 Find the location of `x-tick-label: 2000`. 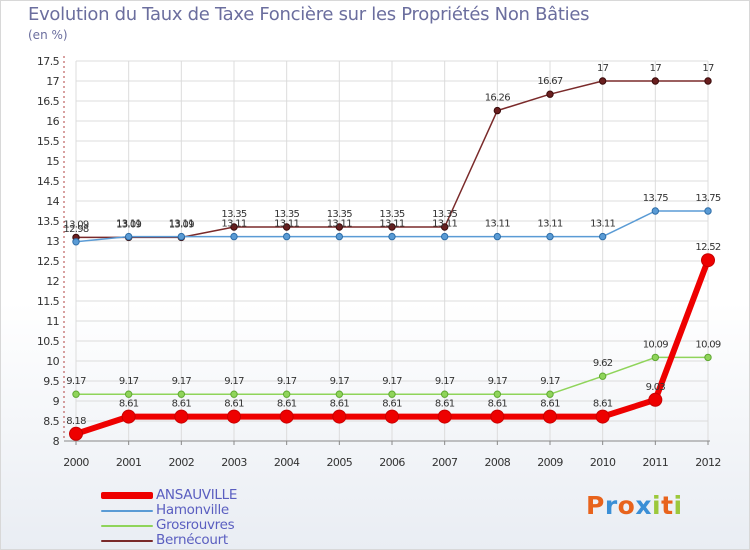

x-tick-label: 2000 is located at coordinates (76, 462).